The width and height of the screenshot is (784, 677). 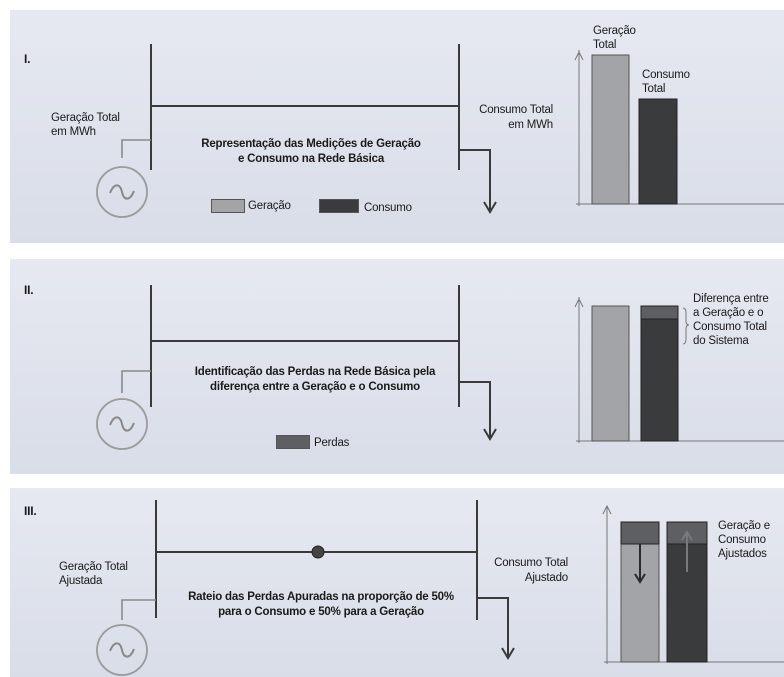 What do you see at coordinates (318, 552) in the screenshot?
I see `midpoint-node` at bounding box center [318, 552].